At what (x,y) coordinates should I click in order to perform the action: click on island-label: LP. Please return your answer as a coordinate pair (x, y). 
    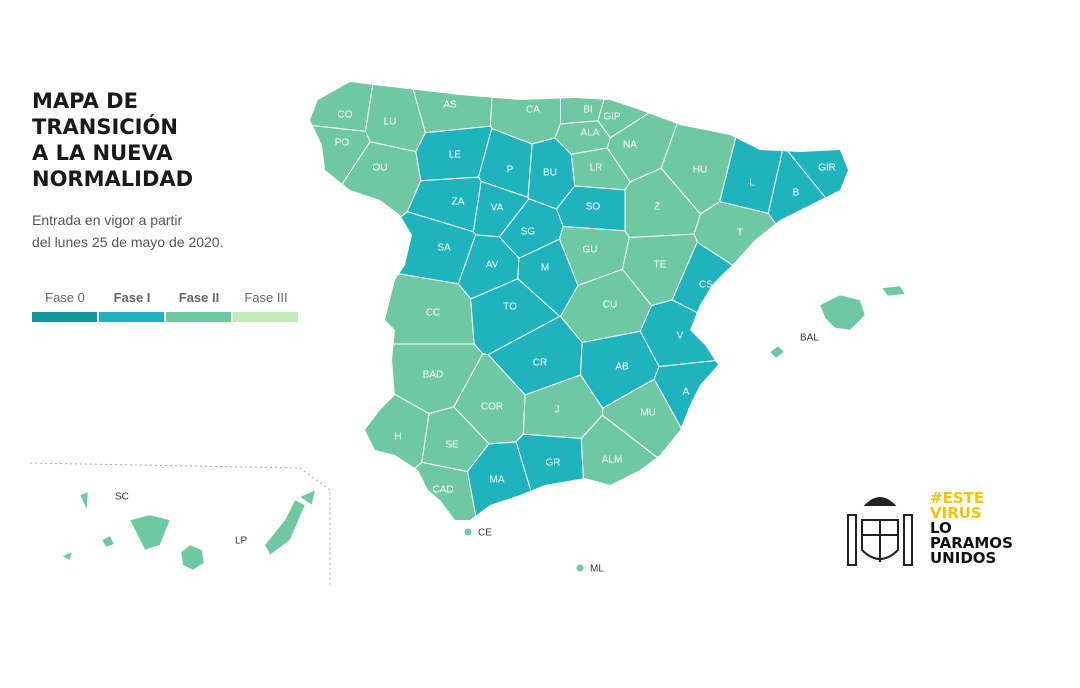
    Looking at the image, I should click on (241, 541).